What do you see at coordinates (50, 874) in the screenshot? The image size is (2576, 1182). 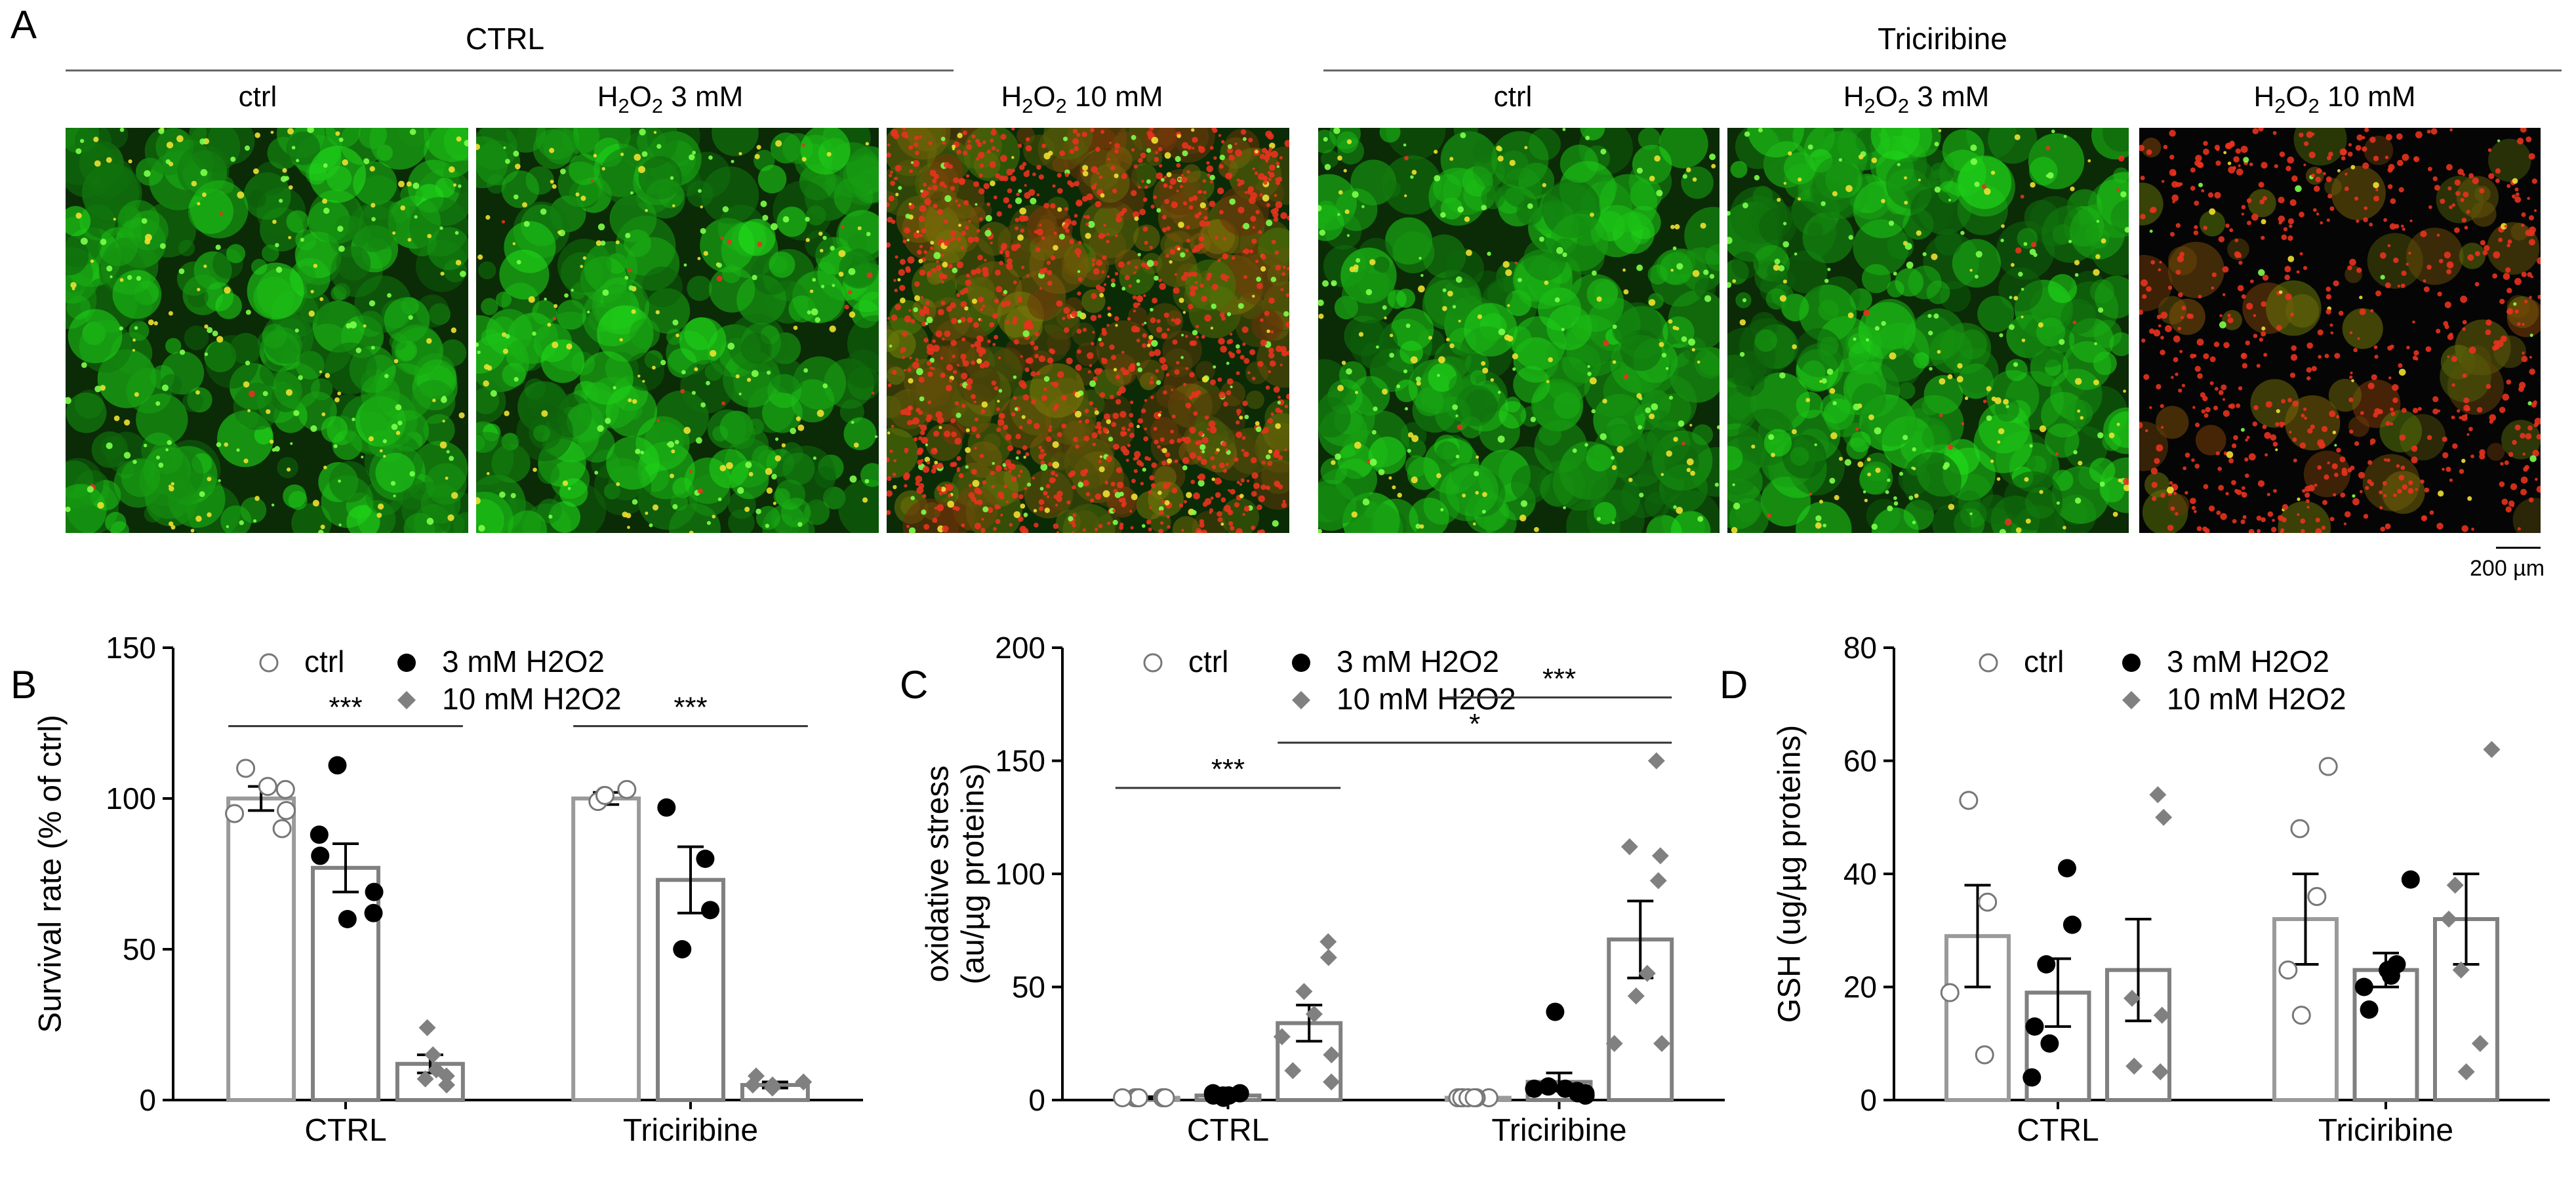 I see `y-axis-label: Survival rate (% of ctrl)` at bounding box center [50, 874].